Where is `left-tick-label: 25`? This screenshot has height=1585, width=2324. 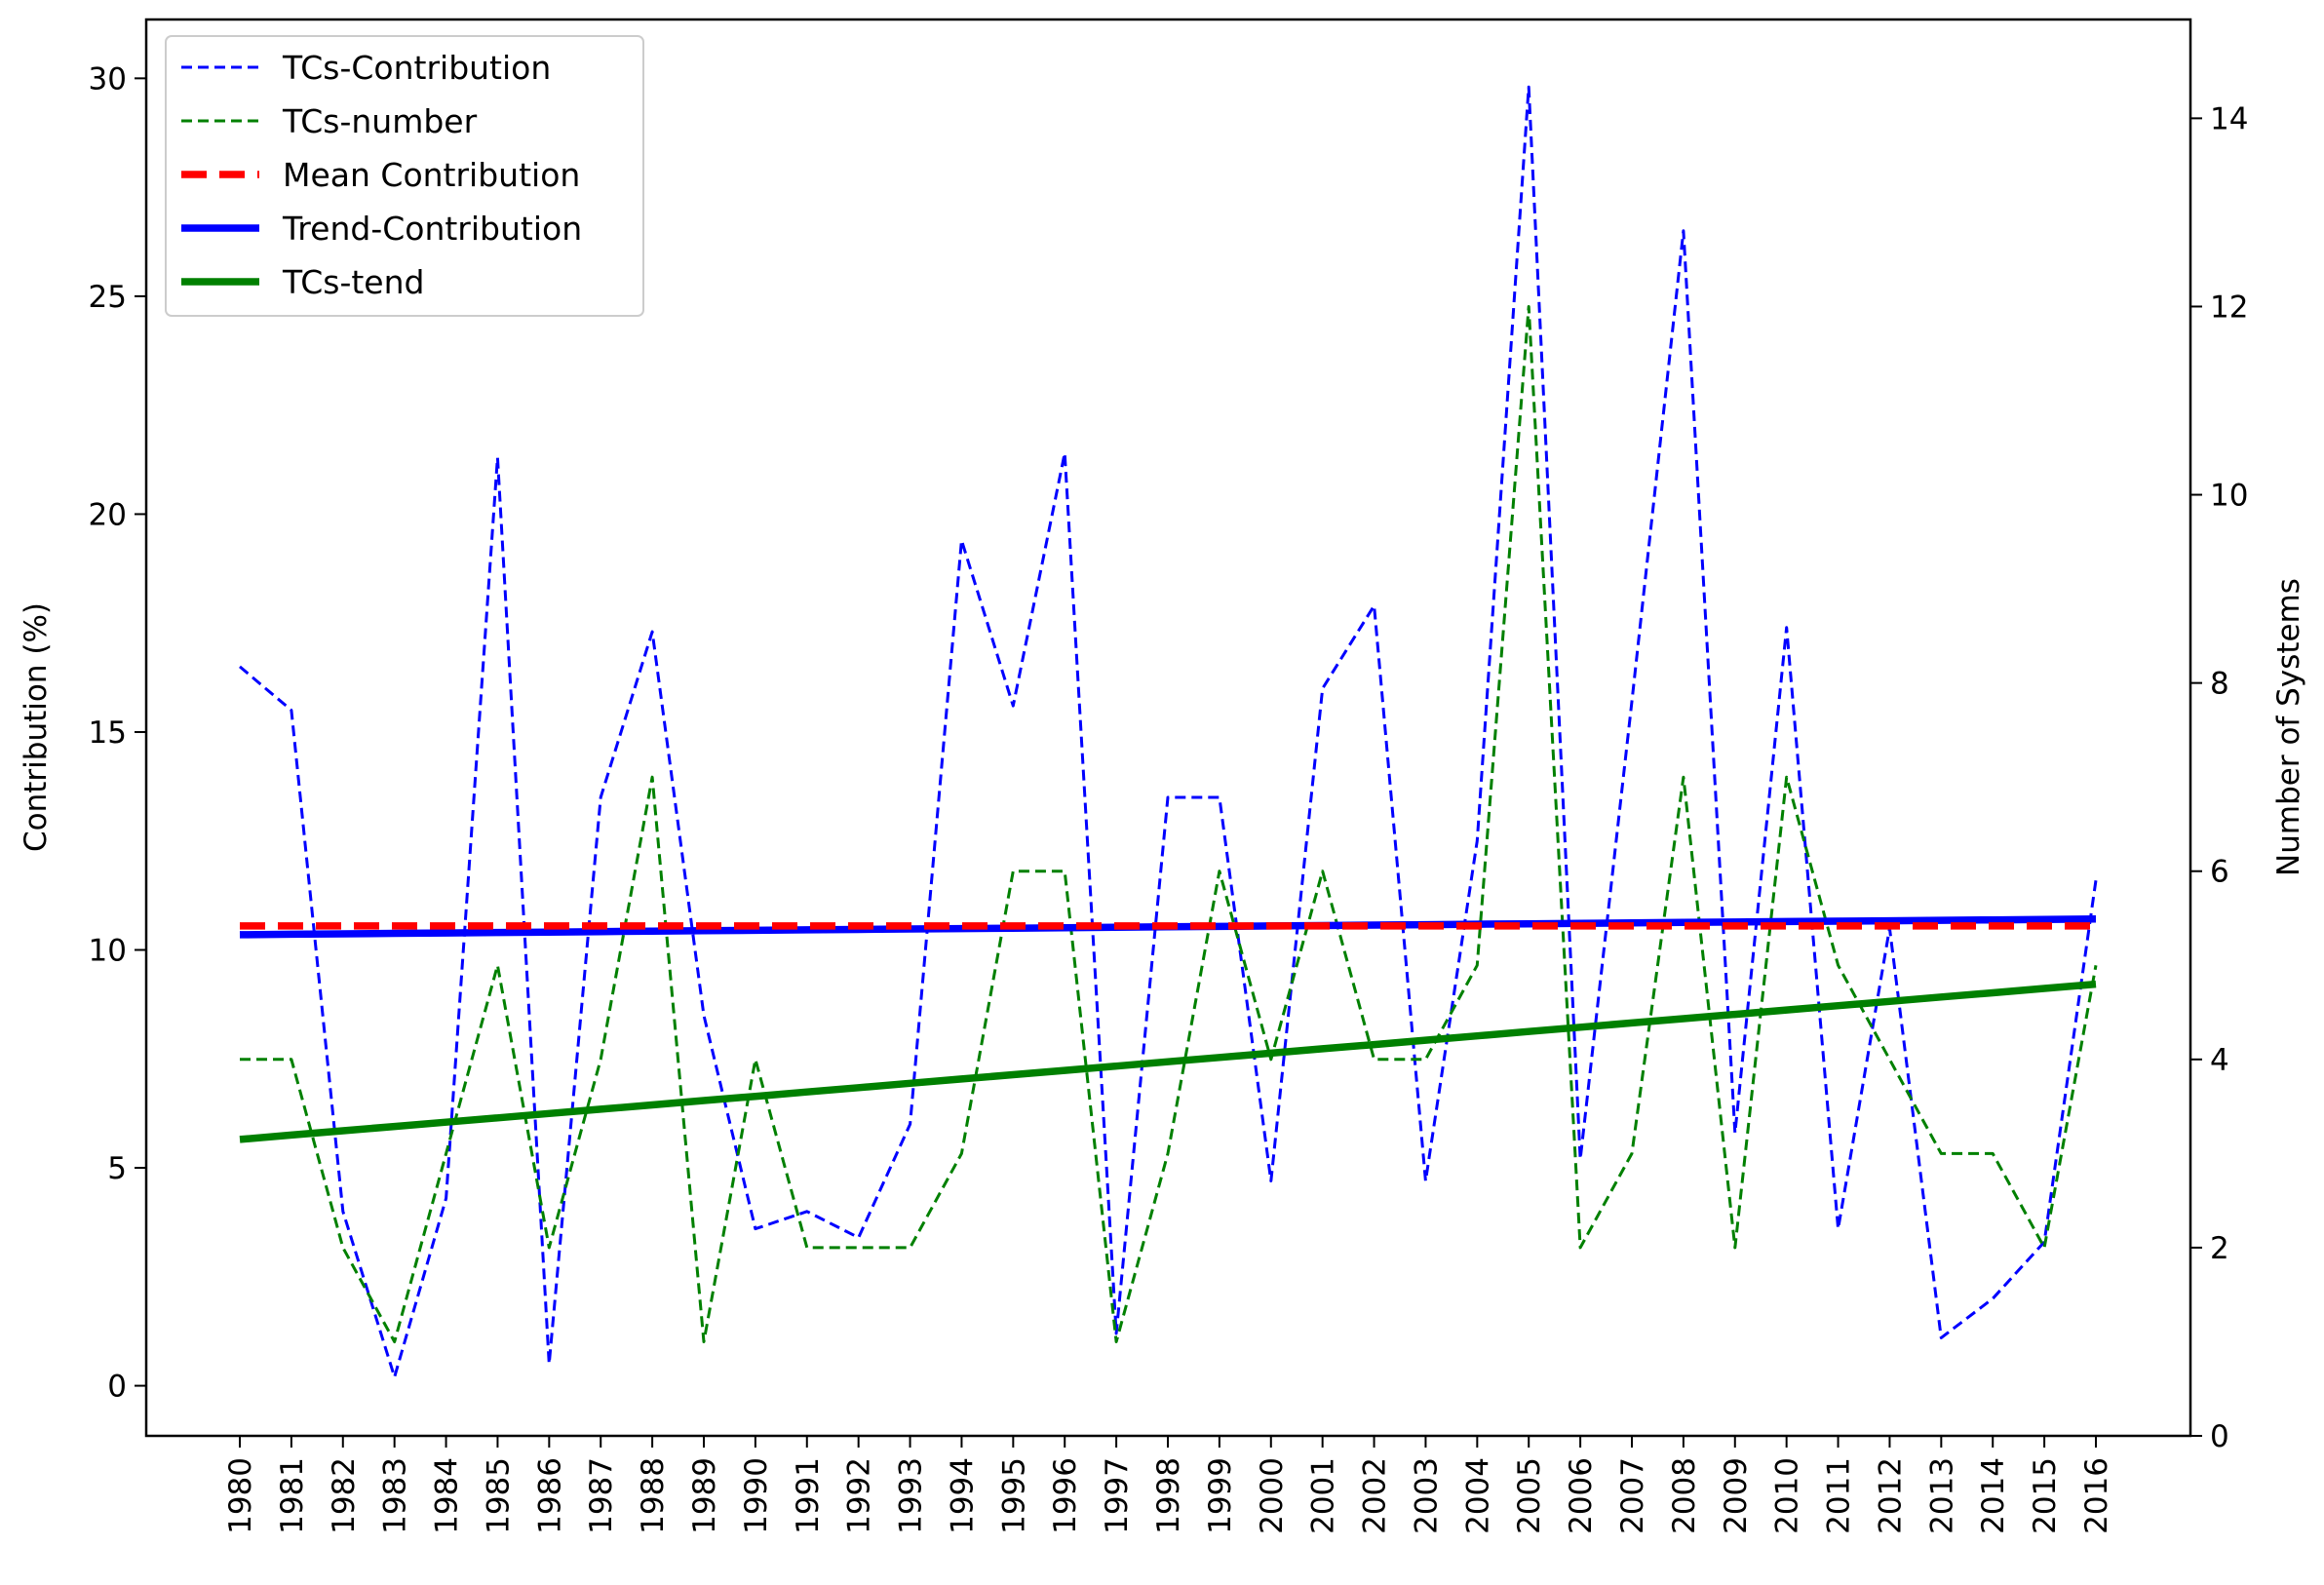
left-tick-label: 25 is located at coordinates (108, 297).